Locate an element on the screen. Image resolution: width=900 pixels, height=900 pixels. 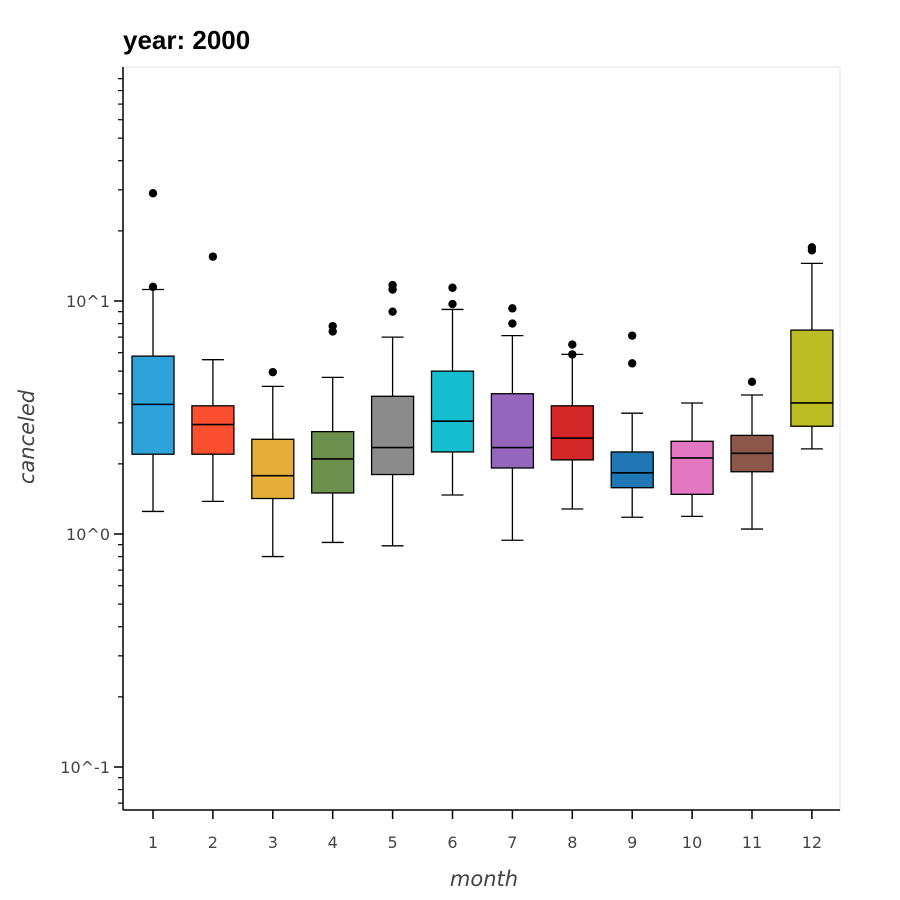
x-tick-label: 11 is located at coordinates (752, 842).